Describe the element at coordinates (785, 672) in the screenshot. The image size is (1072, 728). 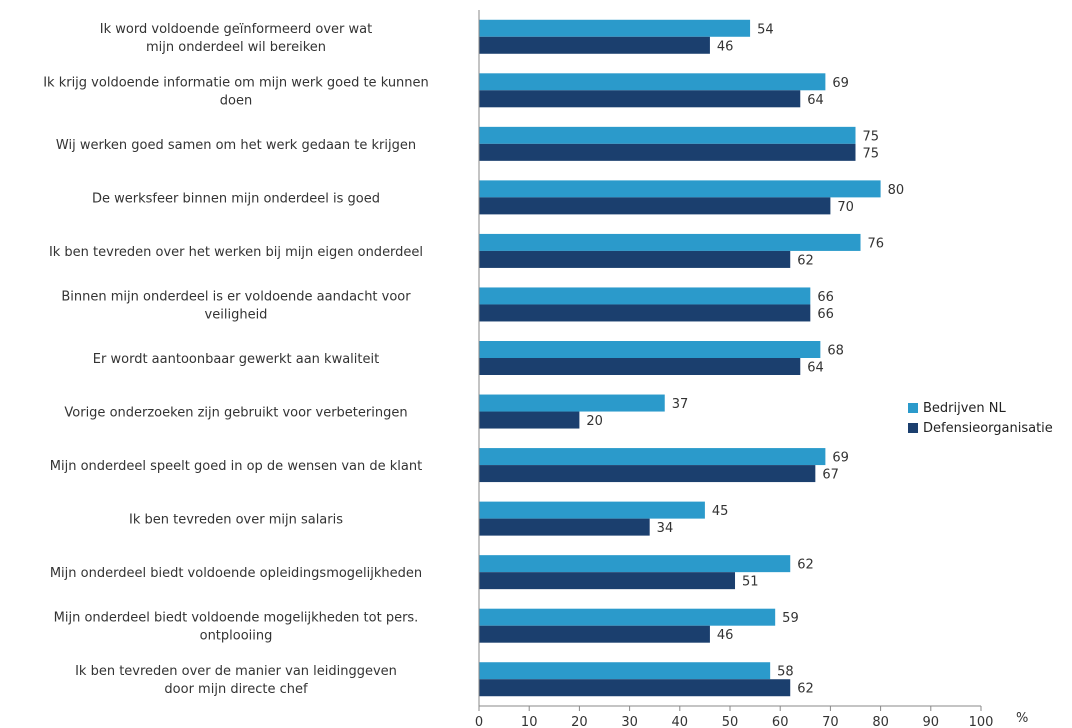
I see `value-label-bedrijven-nl-12: 58` at that location.